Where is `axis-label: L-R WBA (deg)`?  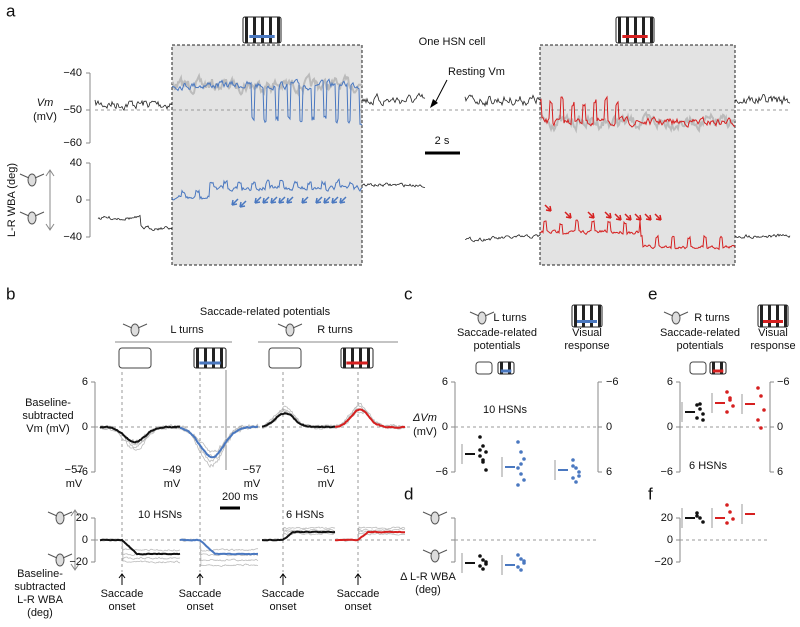
axis-label: L-R WBA (deg) is located at coordinates (12, 200).